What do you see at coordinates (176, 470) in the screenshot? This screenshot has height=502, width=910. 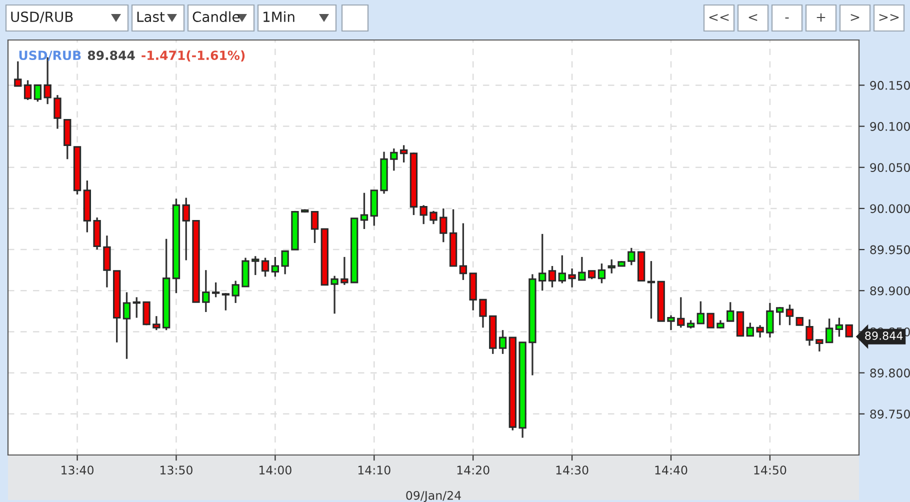 I see `x-tick-label: 13:50` at bounding box center [176, 470].